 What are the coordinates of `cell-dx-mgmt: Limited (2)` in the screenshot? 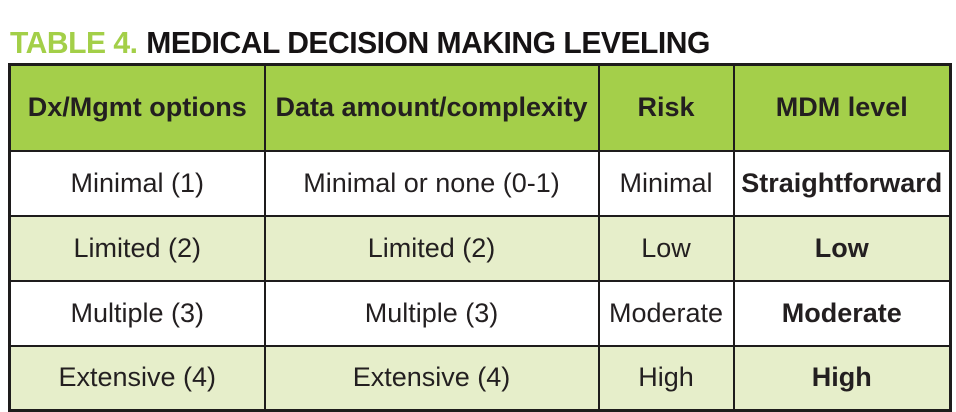 It's located at (137, 248).